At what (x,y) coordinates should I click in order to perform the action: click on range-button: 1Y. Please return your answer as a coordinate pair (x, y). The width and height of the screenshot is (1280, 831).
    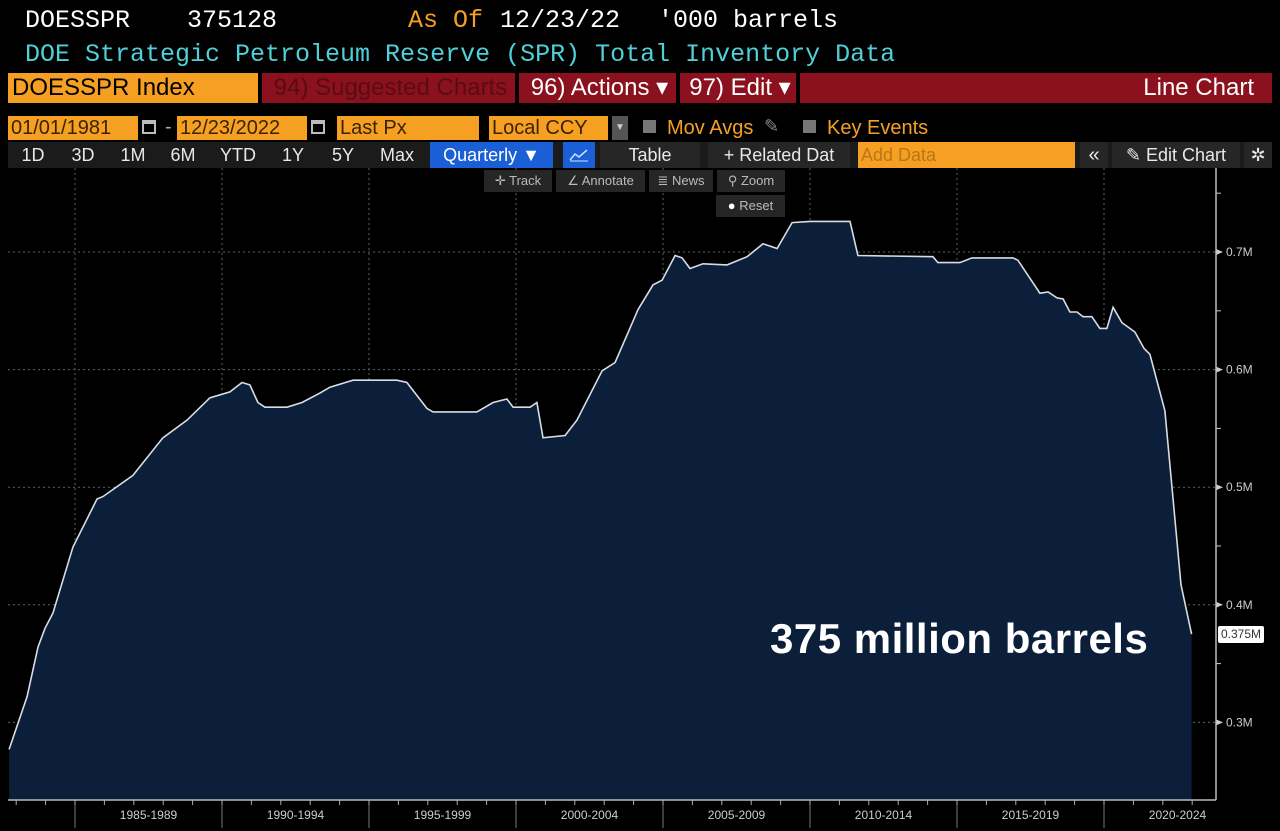
    Looking at the image, I should click on (293, 155).